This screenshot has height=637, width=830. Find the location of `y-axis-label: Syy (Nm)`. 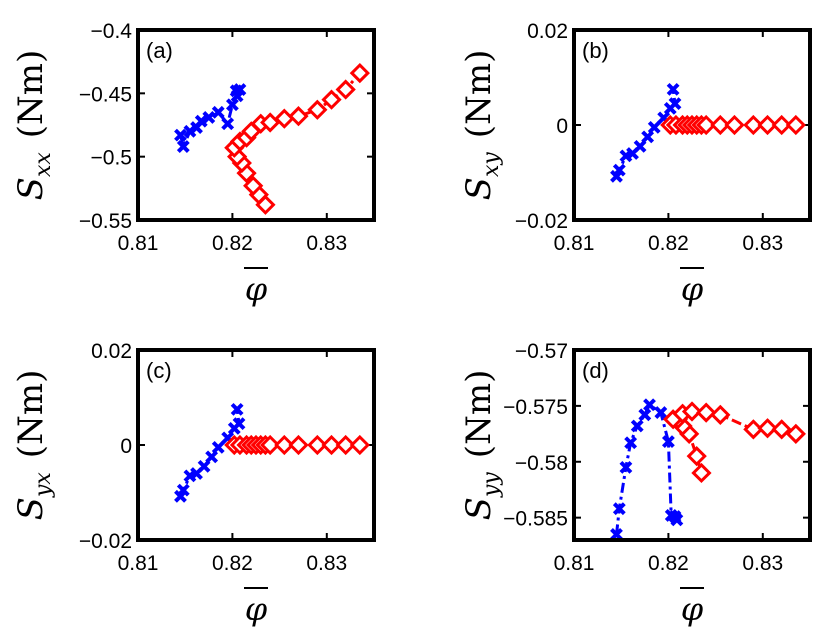

y-axis-label: Syy (Nm) is located at coordinates (481, 445).